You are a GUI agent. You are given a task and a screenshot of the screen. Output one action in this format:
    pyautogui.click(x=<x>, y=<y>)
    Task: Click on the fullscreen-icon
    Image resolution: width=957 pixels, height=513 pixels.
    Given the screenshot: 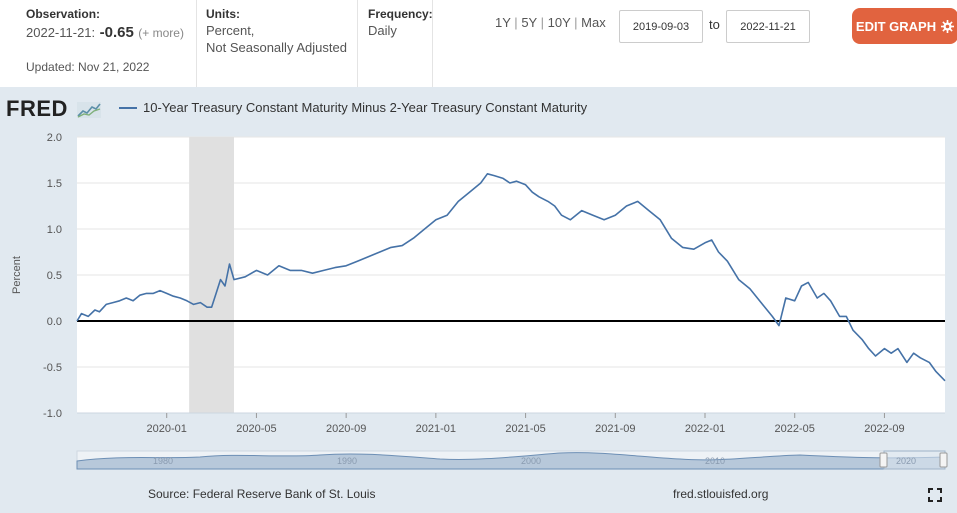 What is the action you would take?
    pyautogui.click(x=935, y=495)
    